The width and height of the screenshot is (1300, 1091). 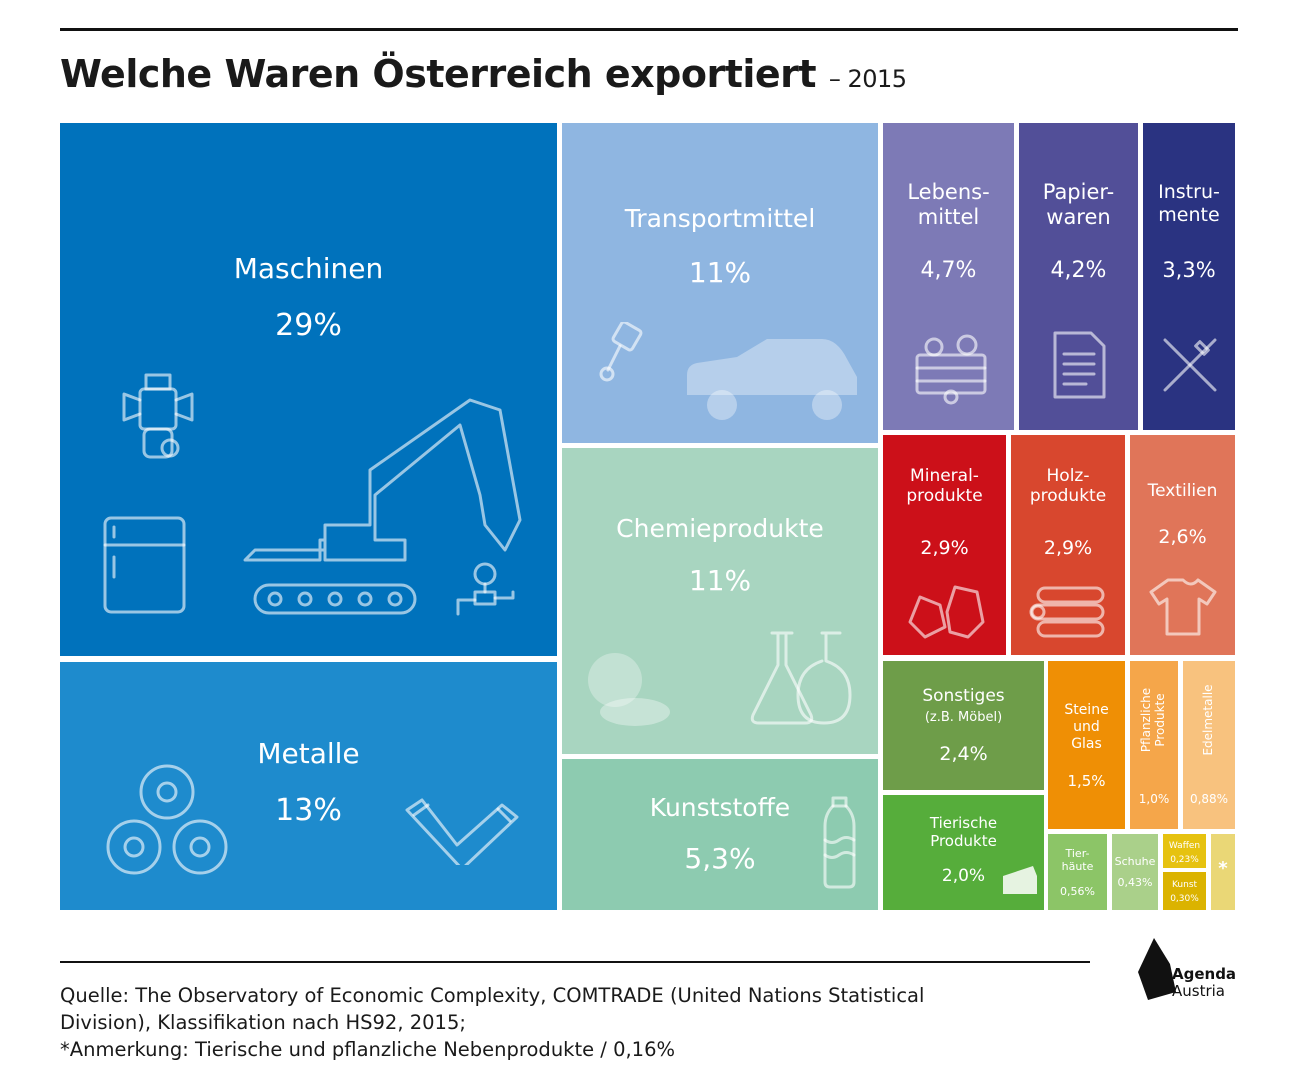 I want to click on tile-transportmittel: Transportmittel 11%, so click(x=720, y=283).